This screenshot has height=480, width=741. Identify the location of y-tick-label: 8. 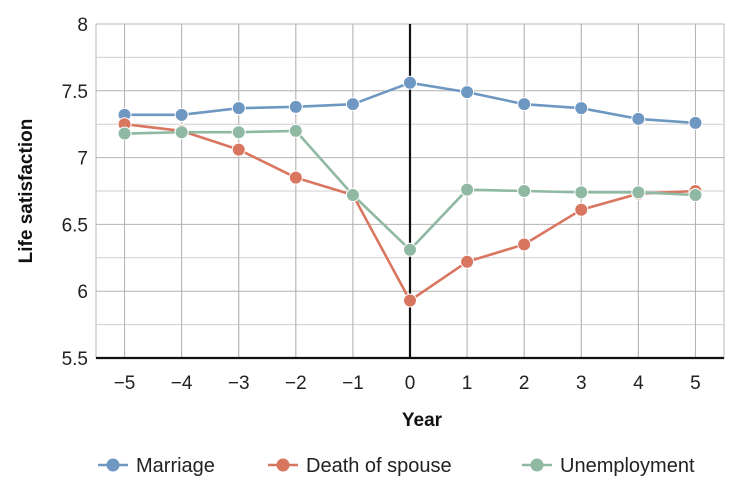
(82, 25).